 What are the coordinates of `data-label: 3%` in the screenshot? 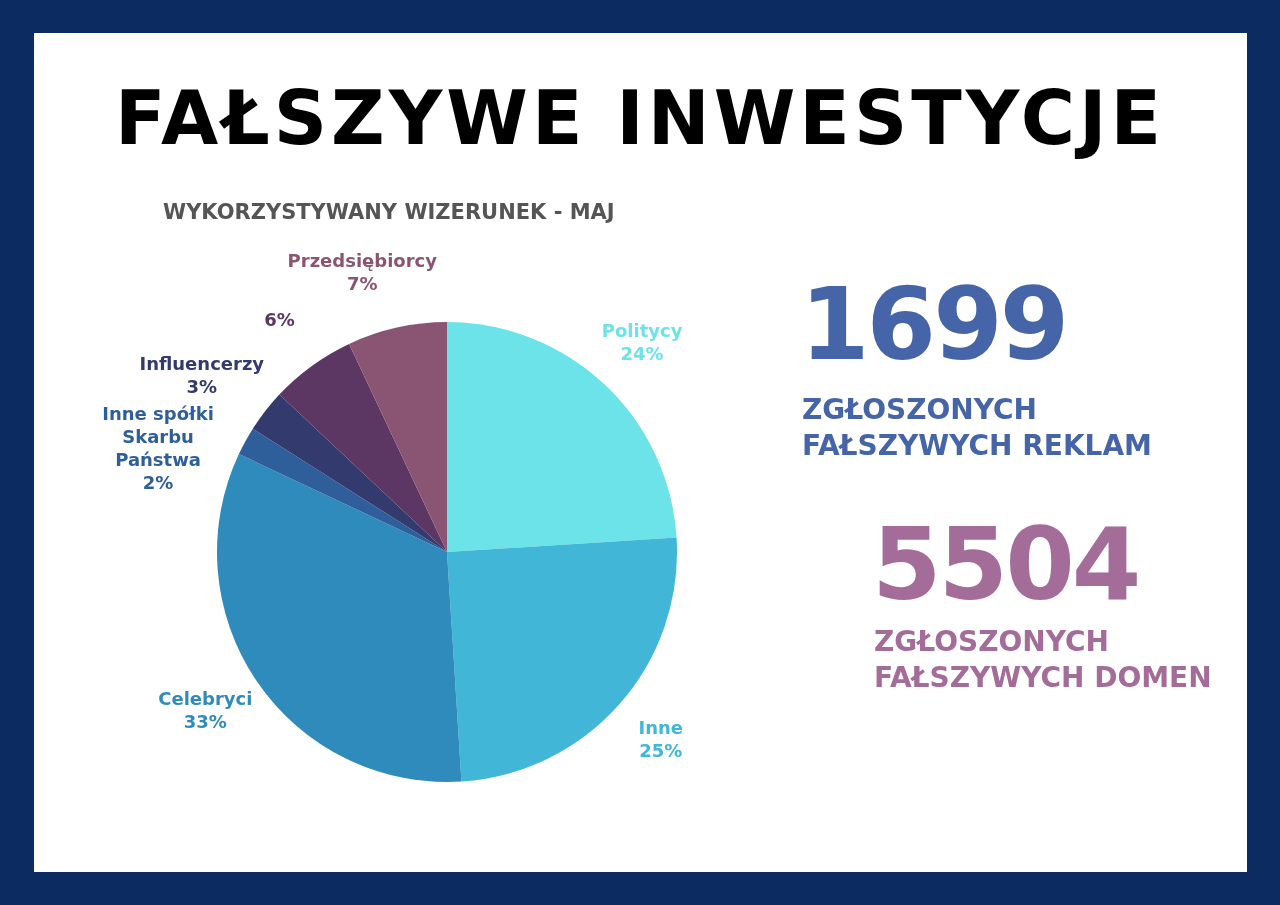 It's located at (202, 387).